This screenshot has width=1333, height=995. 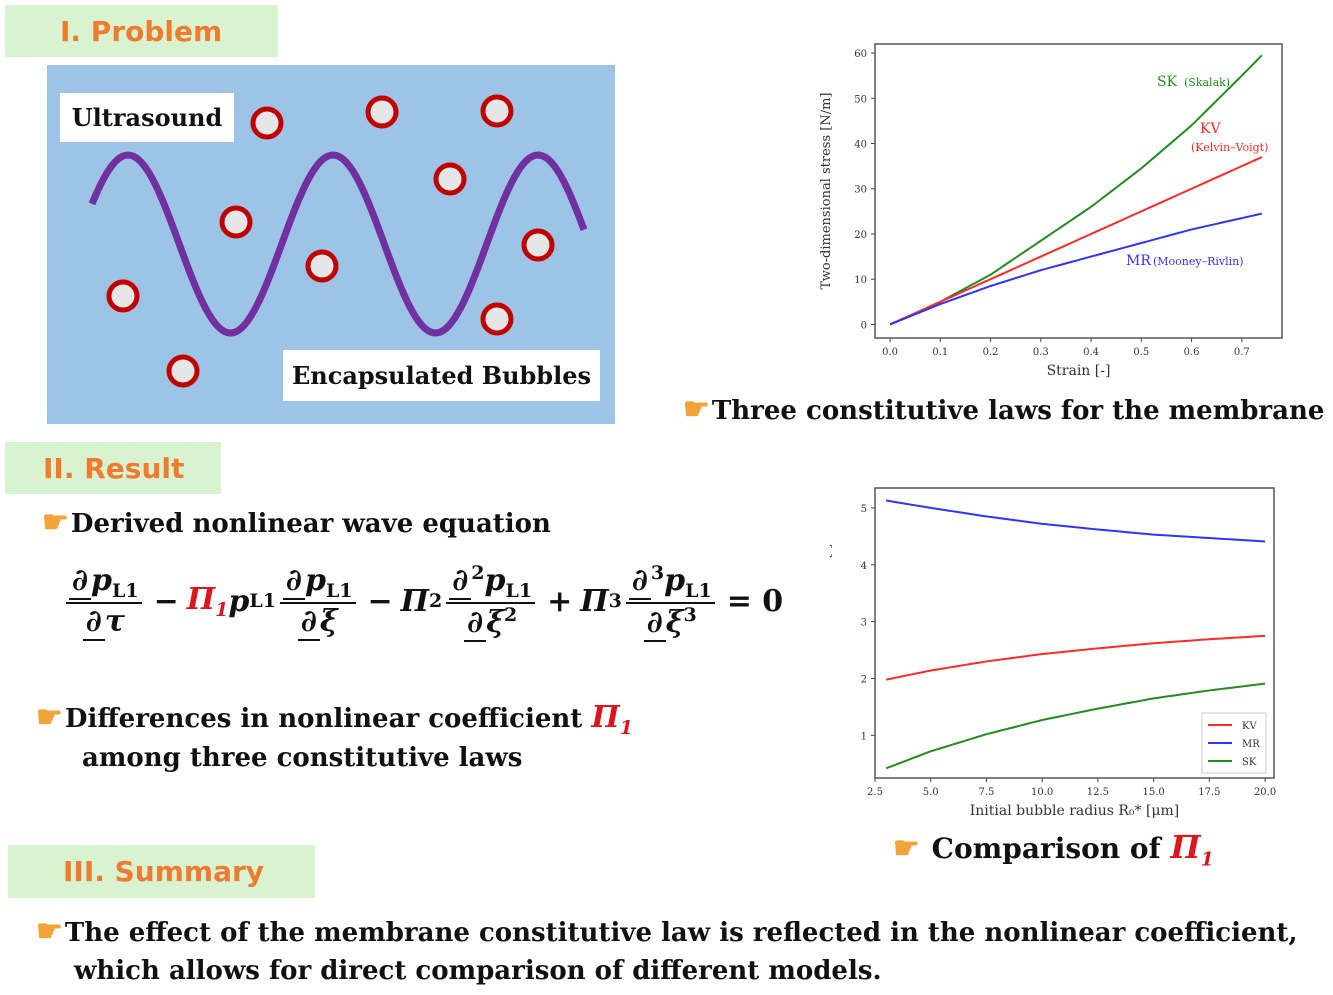 I want to click on y-tick-label: 10, so click(x=860, y=280).